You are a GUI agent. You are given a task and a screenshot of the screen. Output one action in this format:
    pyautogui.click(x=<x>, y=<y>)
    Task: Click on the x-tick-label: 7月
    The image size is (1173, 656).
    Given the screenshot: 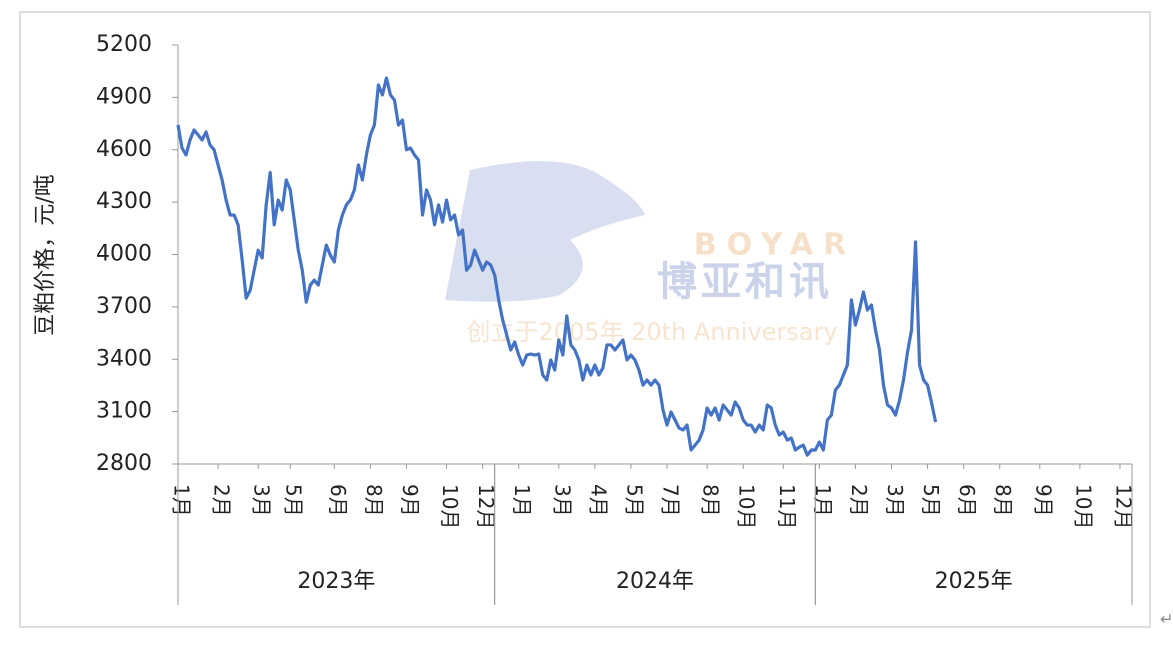 What is the action you would take?
    pyautogui.click(x=671, y=500)
    